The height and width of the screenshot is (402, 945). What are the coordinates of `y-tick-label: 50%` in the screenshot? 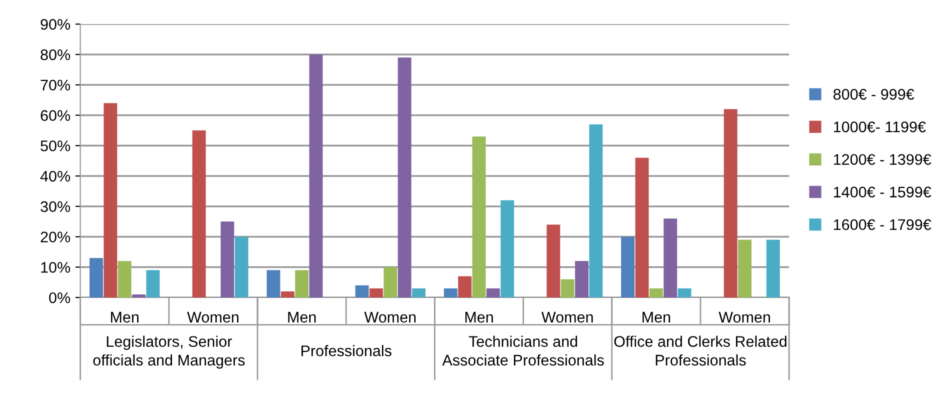 It's located at (55, 146).